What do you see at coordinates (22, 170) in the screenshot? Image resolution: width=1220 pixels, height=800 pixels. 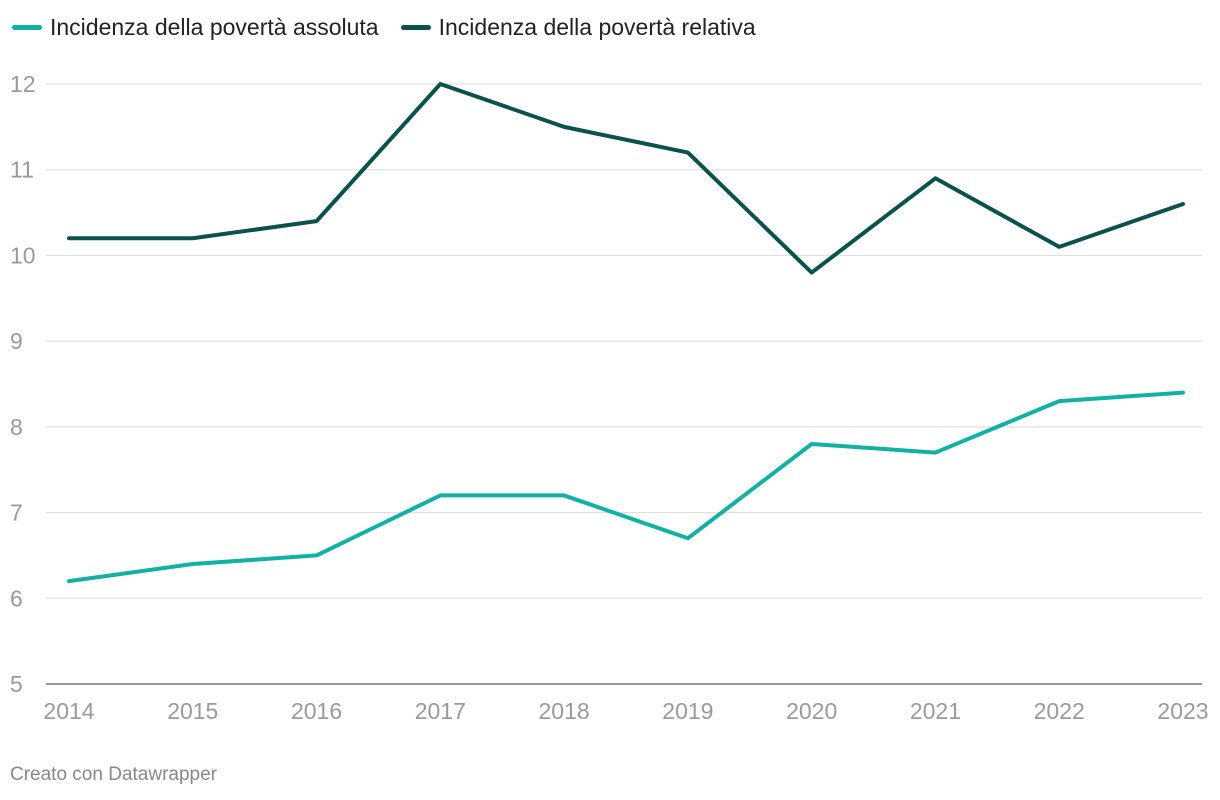 I see `y-tick-label-11: 11` at bounding box center [22, 170].